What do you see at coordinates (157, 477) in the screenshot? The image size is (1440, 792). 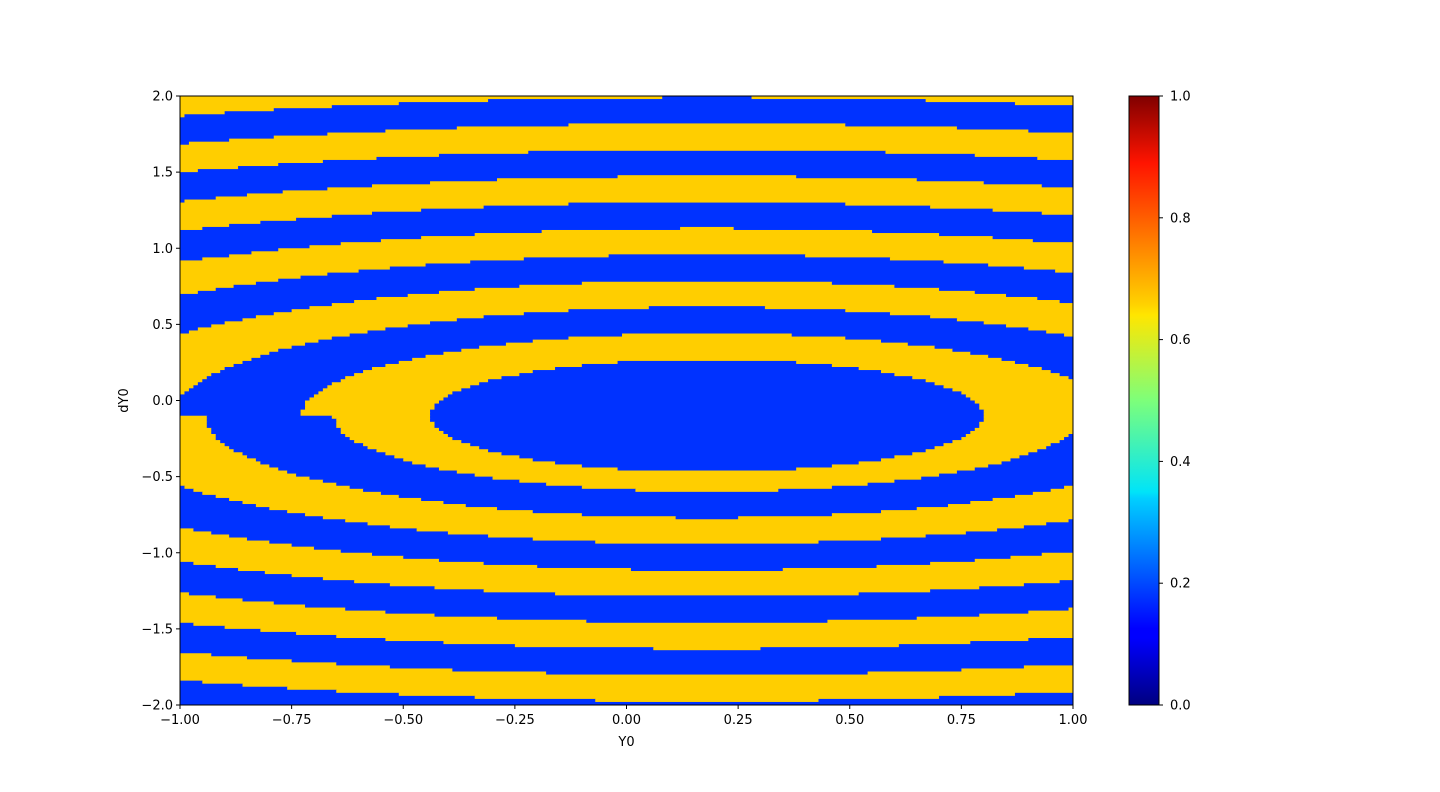 I see `y-tick-label: −0.5` at bounding box center [157, 477].